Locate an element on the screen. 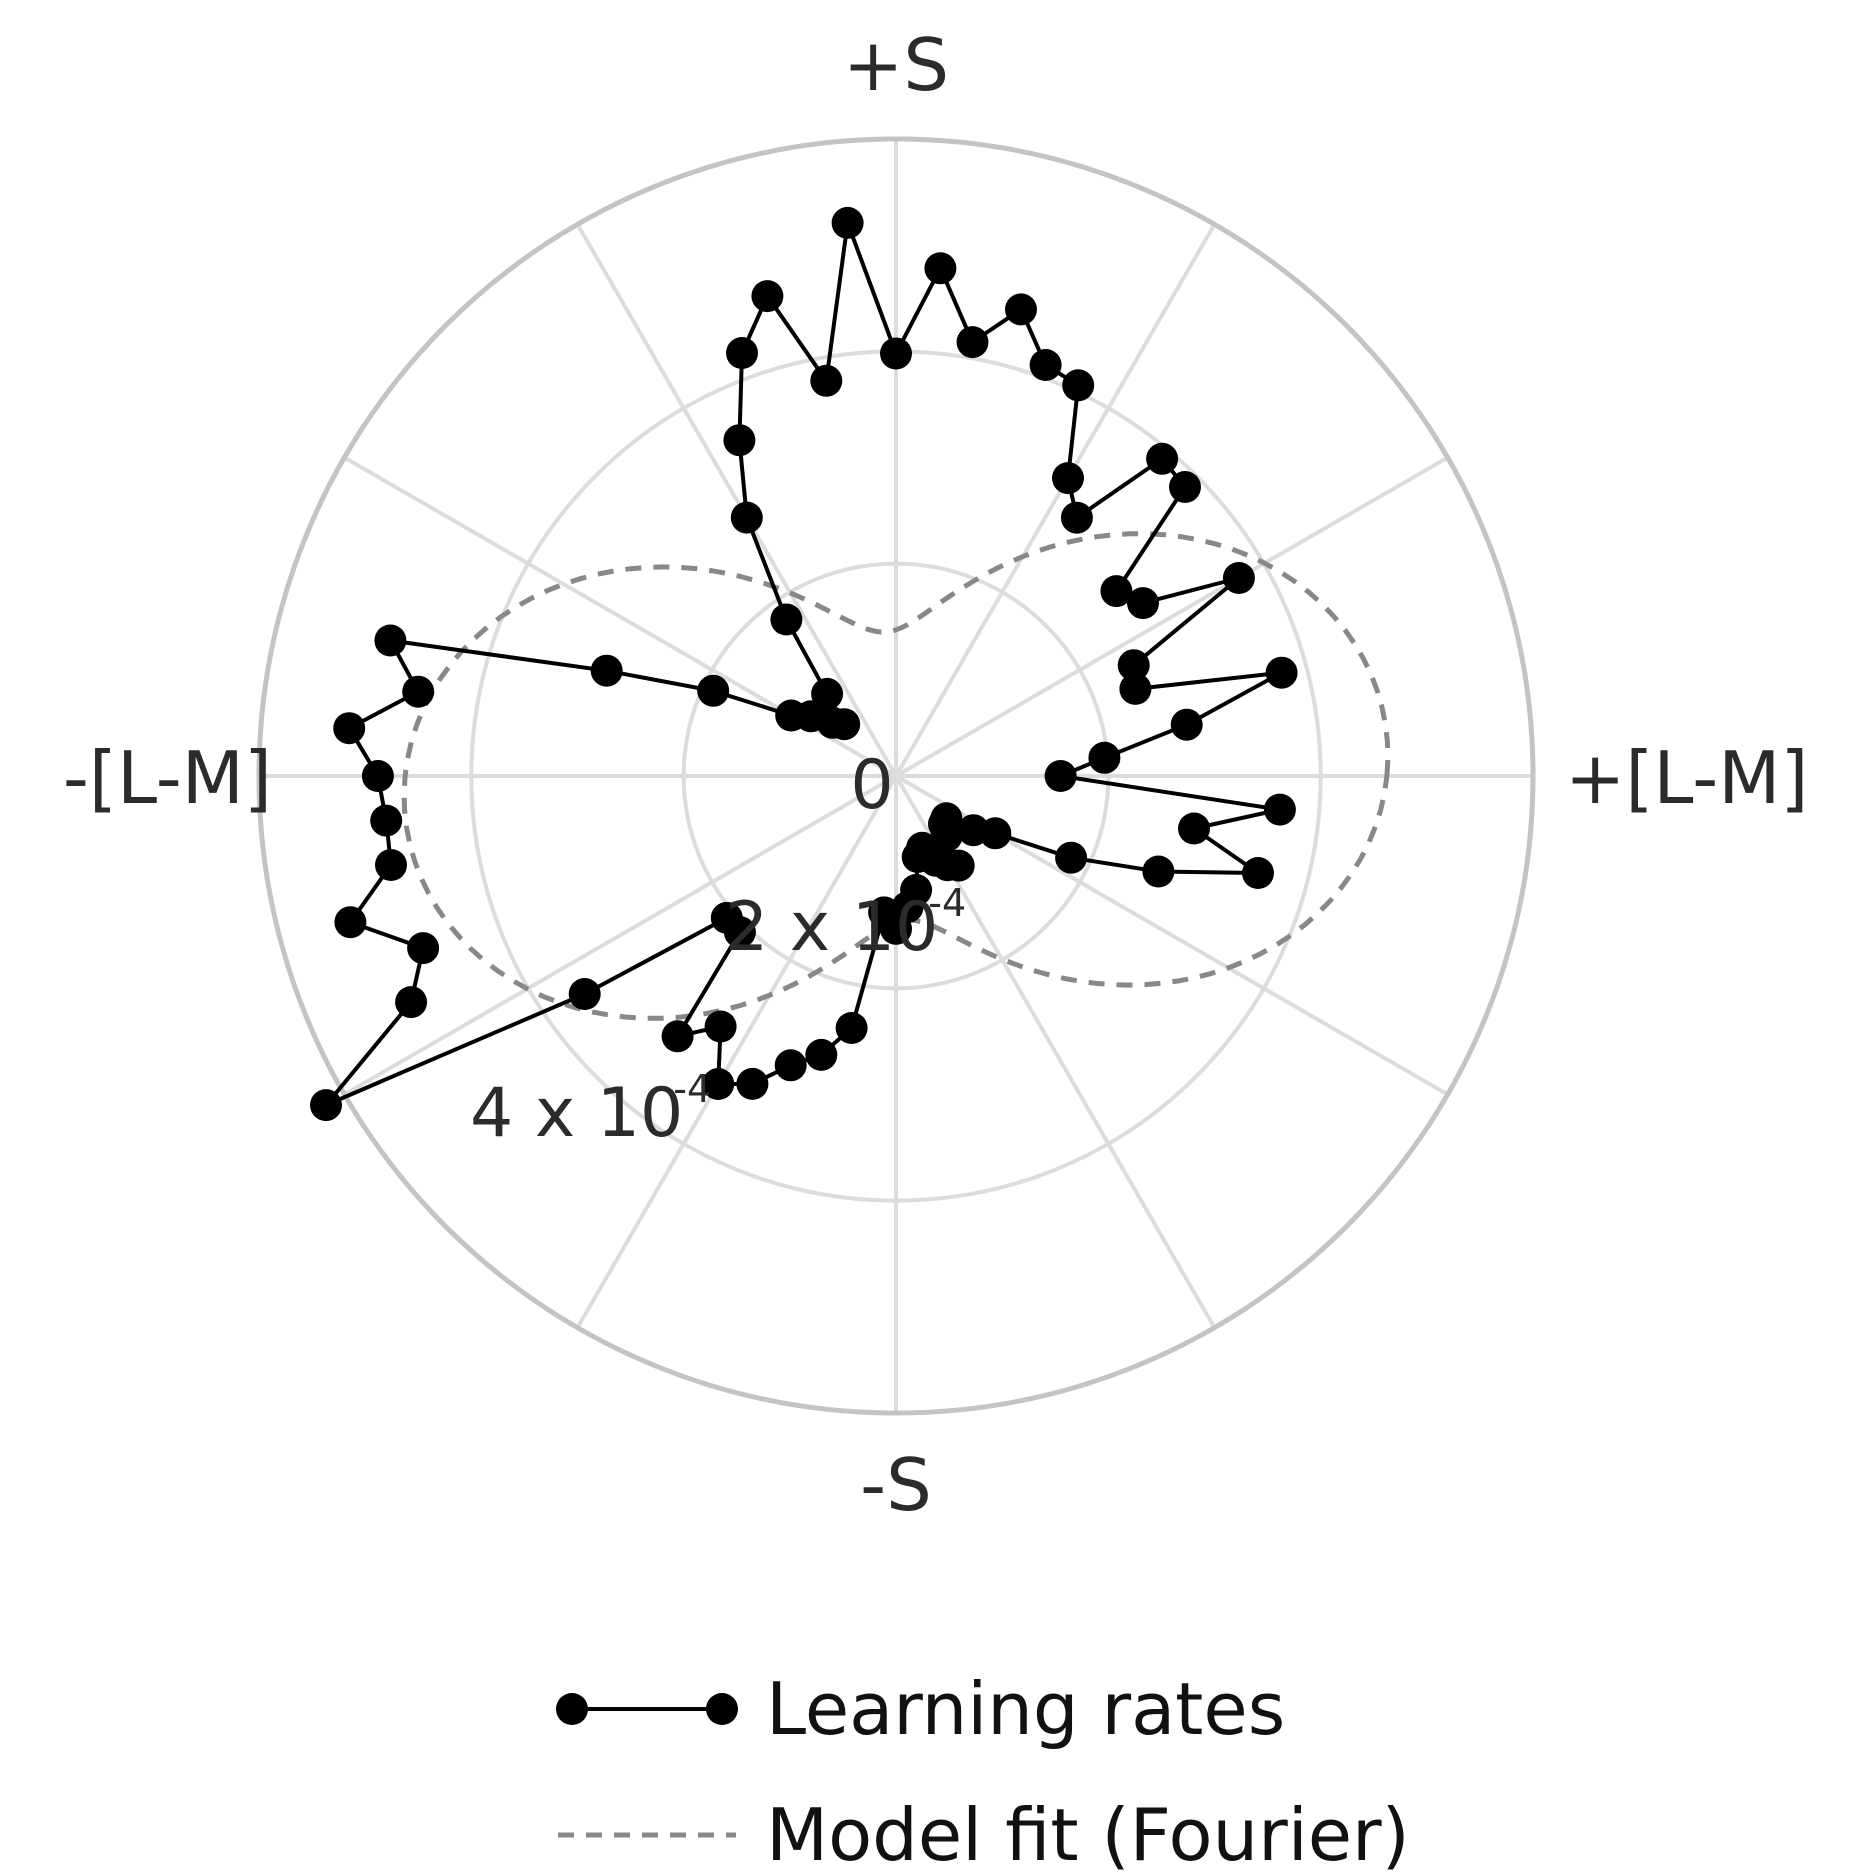  model-fit-curve is located at coordinates (896, 776).